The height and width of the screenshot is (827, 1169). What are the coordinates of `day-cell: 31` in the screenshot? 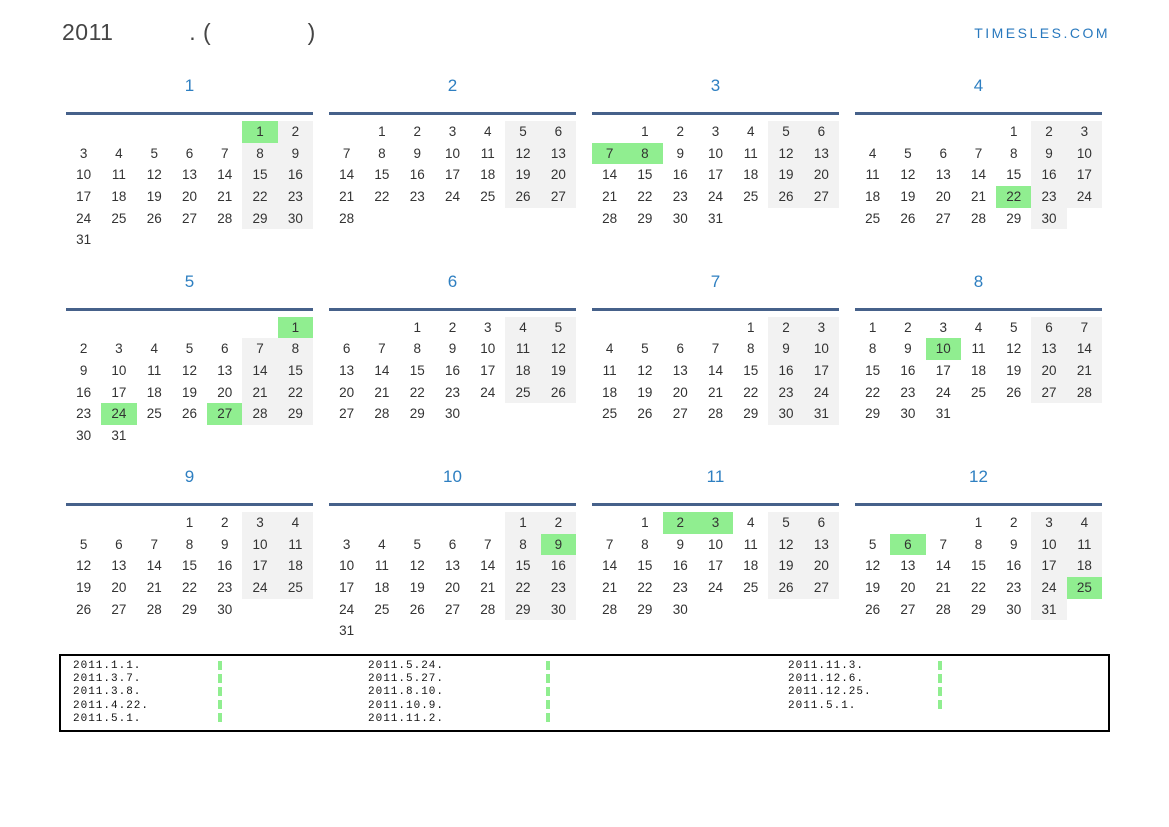 It's located at (119, 435).